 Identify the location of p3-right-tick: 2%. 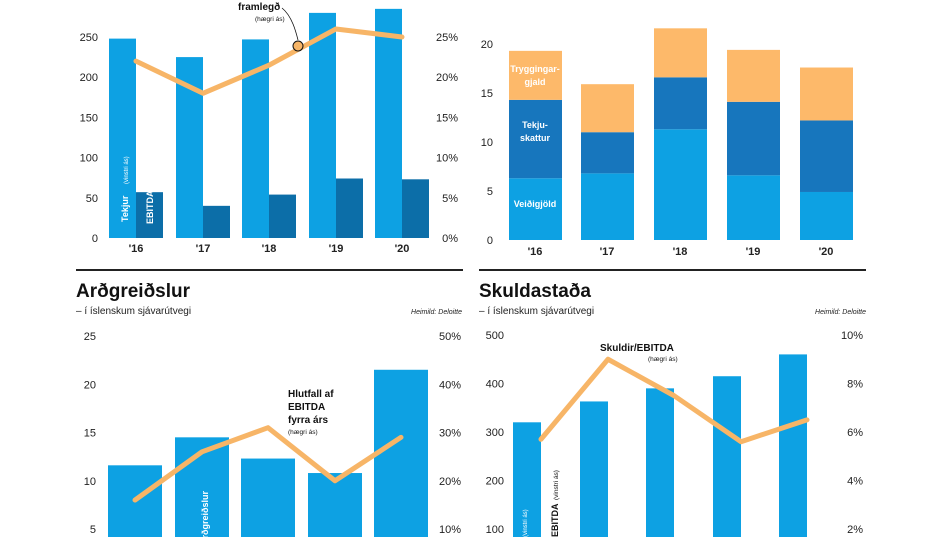
(855, 530).